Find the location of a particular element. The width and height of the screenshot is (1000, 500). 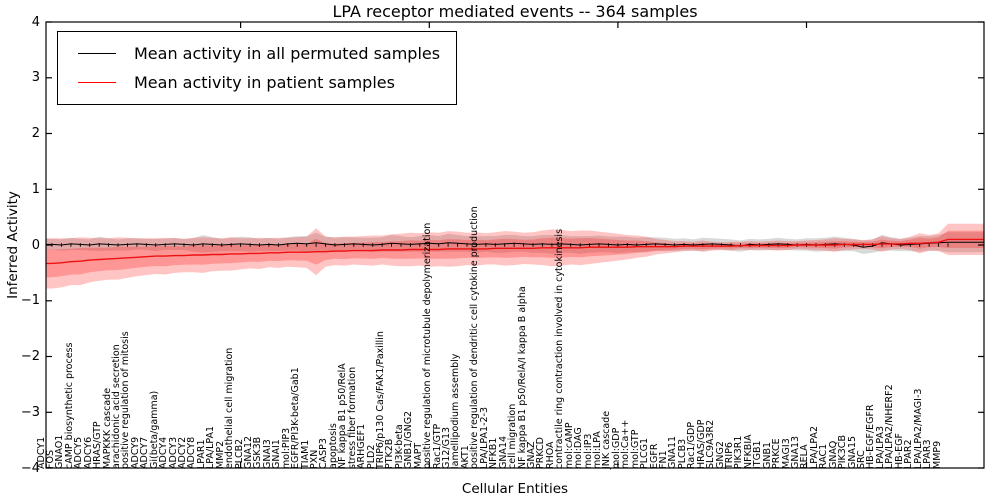

x-tick-label: MMP9 is located at coordinates (937, 454).